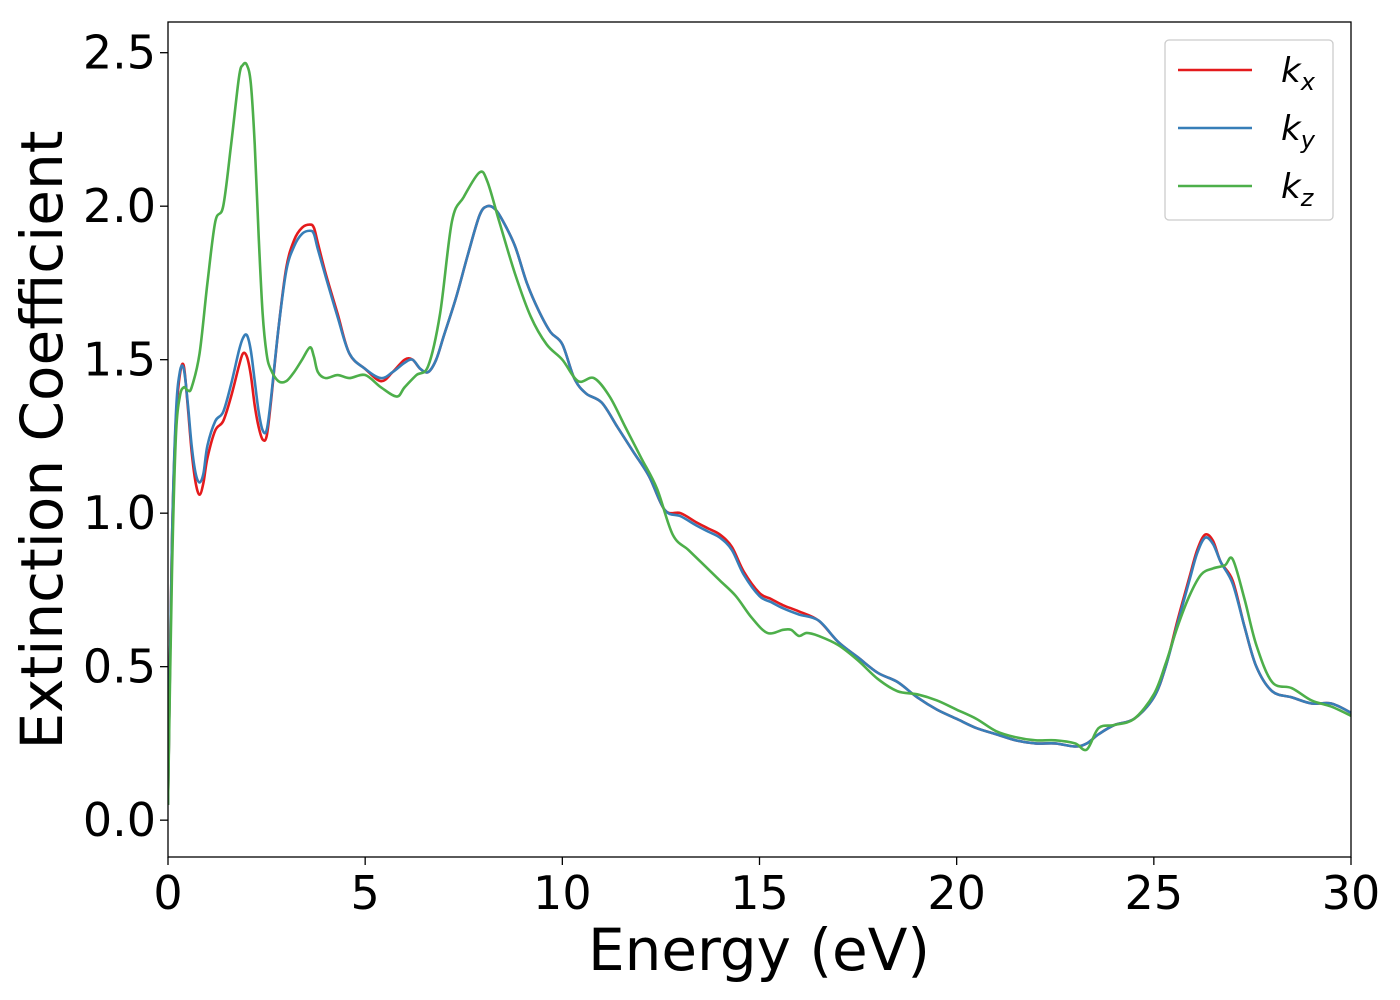 Image resolution: width=1400 pixels, height=1000 pixels. What do you see at coordinates (1249, 130) in the screenshot?
I see `legend-frame` at bounding box center [1249, 130].